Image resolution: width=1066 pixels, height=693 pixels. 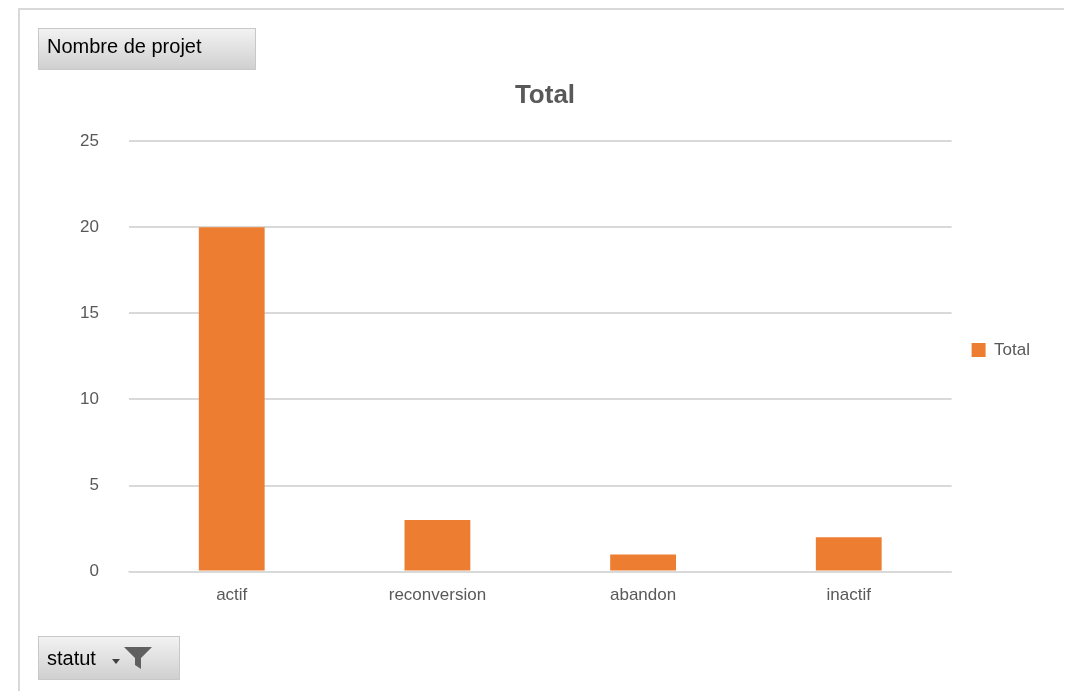 What do you see at coordinates (147, 49) in the screenshot?
I see `text: Nombre de projet` at bounding box center [147, 49].